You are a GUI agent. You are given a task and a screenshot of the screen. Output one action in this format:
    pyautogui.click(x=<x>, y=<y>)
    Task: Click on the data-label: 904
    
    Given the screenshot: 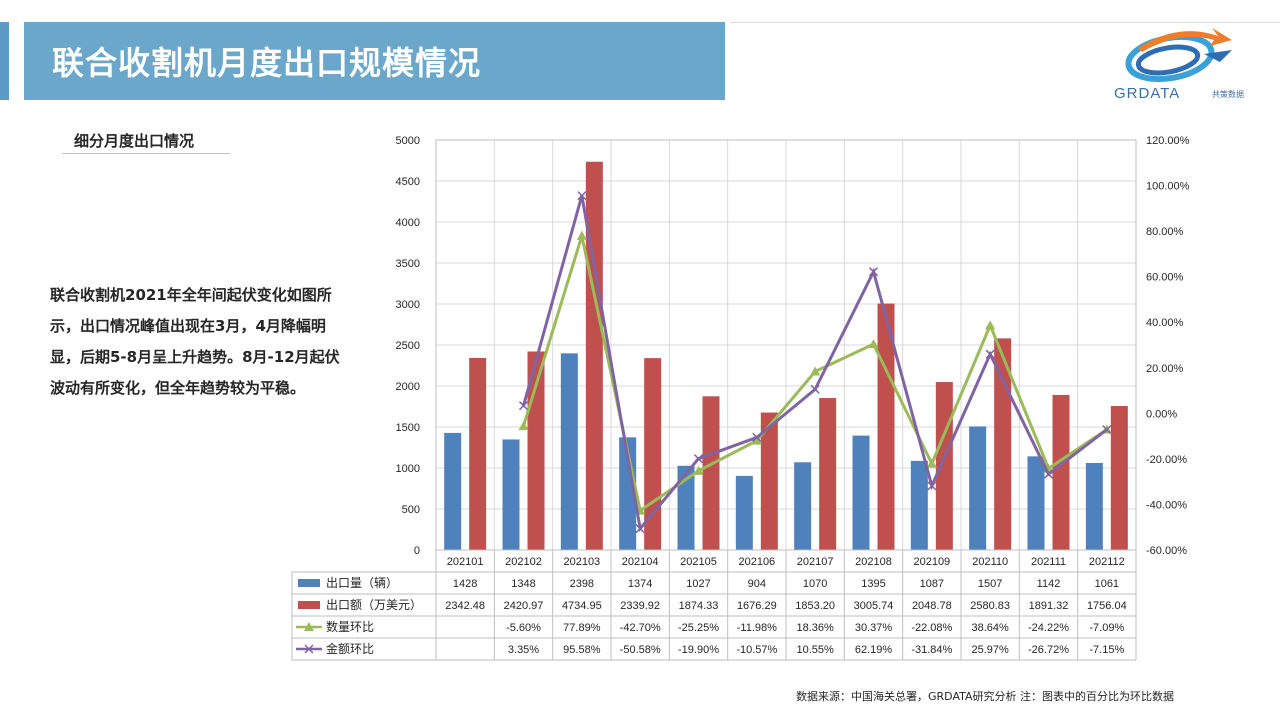 What is the action you would take?
    pyautogui.click(x=757, y=584)
    